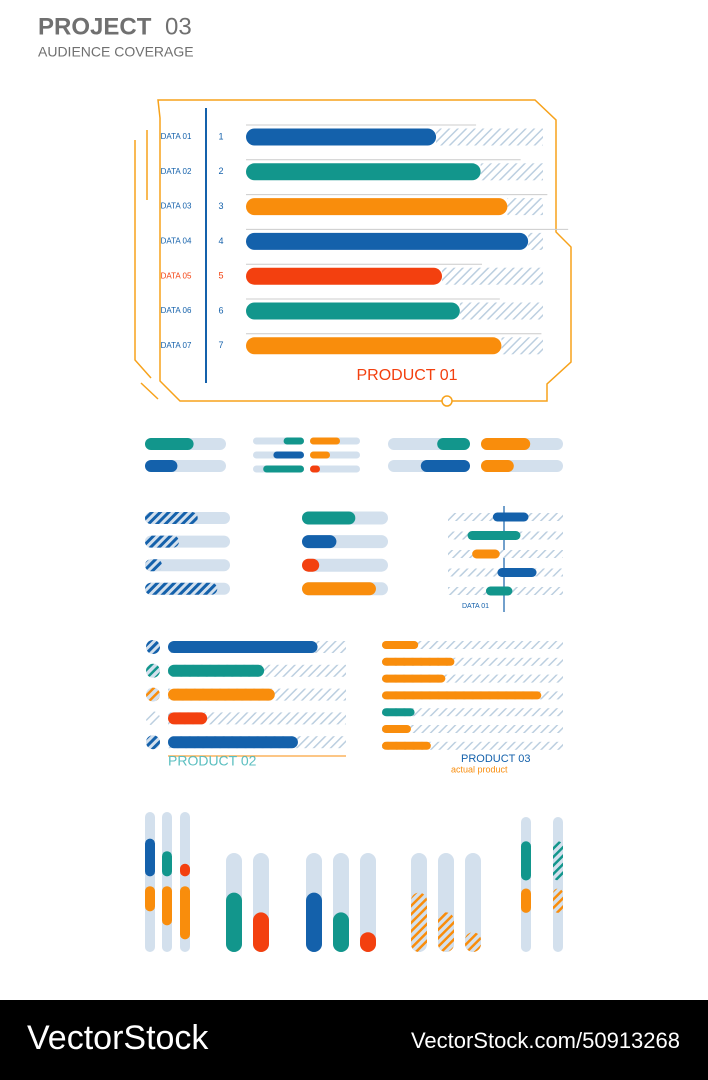  I want to click on row-label: DATA 03, so click(176, 206).